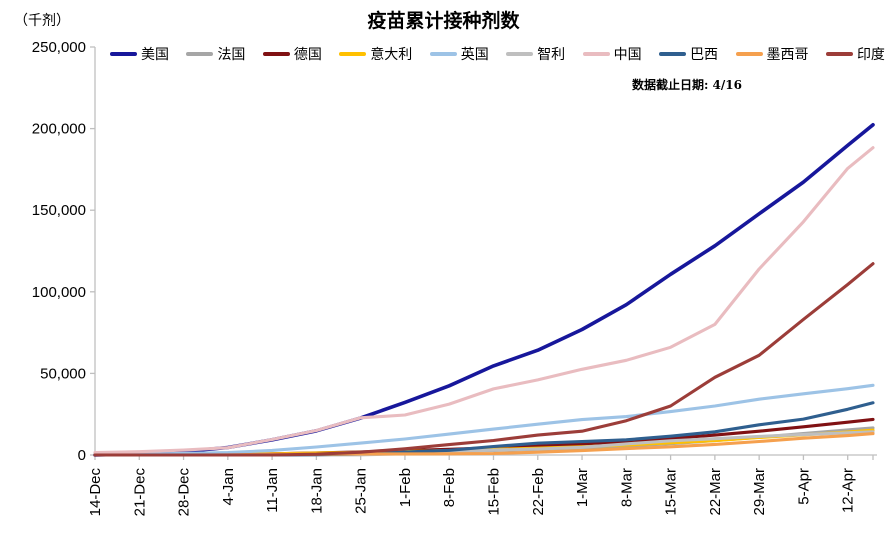  Describe the element at coordinates (361, 491) in the screenshot. I see `x-tick-label: 25-Jan` at that location.